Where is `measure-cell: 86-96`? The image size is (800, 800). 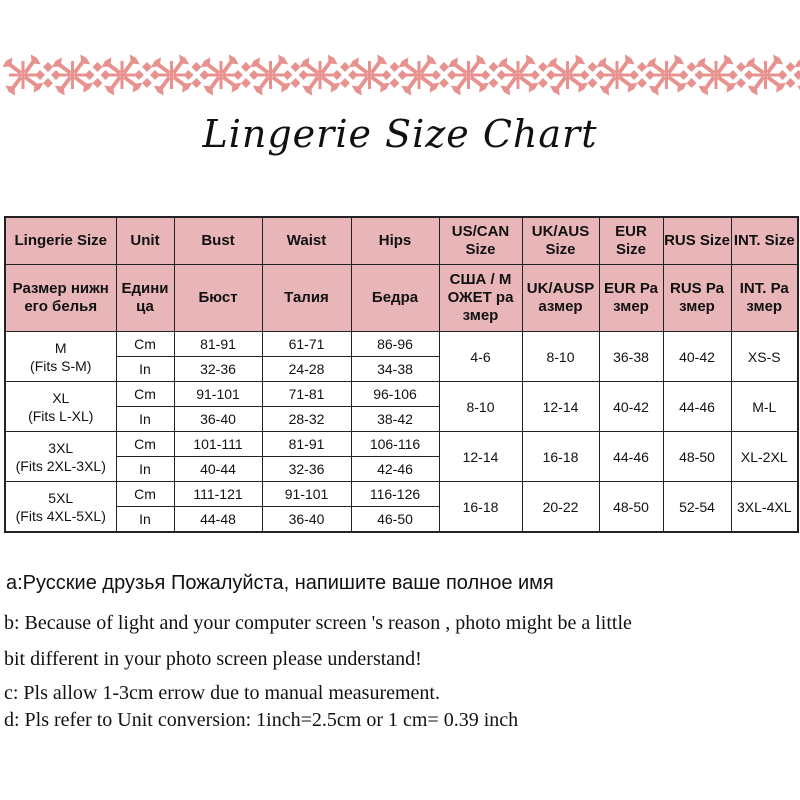 measure-cell: 86-96 is located at coordinates (395, 344).